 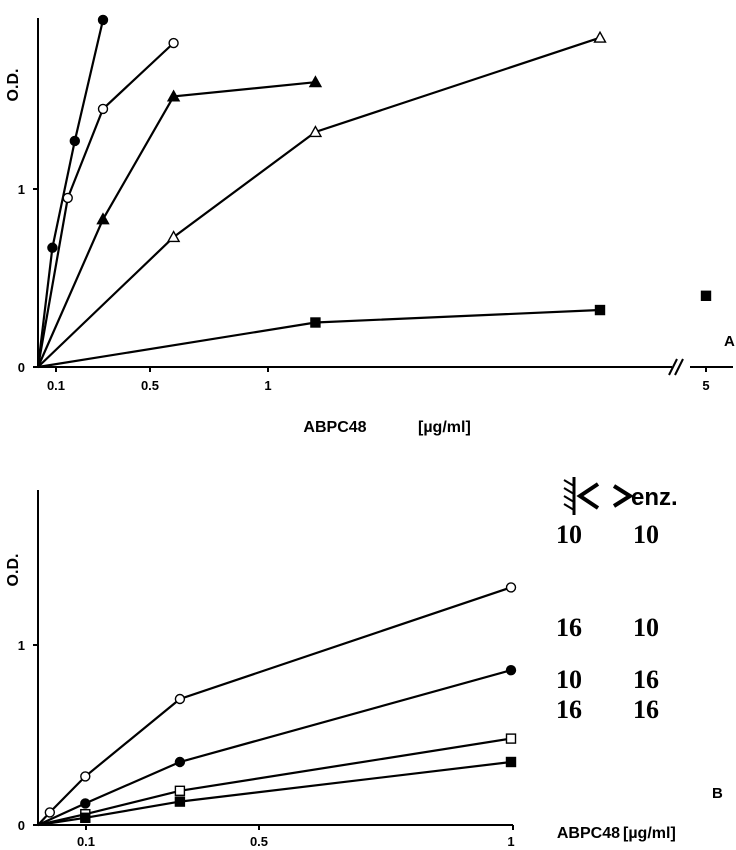 I want to click on legend-row-4-col-1: 16, so click(x=569, y=709).